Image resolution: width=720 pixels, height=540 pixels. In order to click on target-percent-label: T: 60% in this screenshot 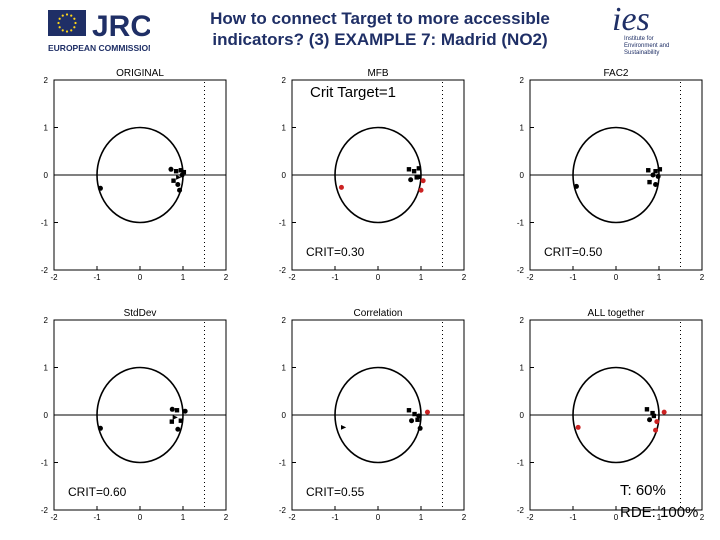, I will do `click(643, 490)`.